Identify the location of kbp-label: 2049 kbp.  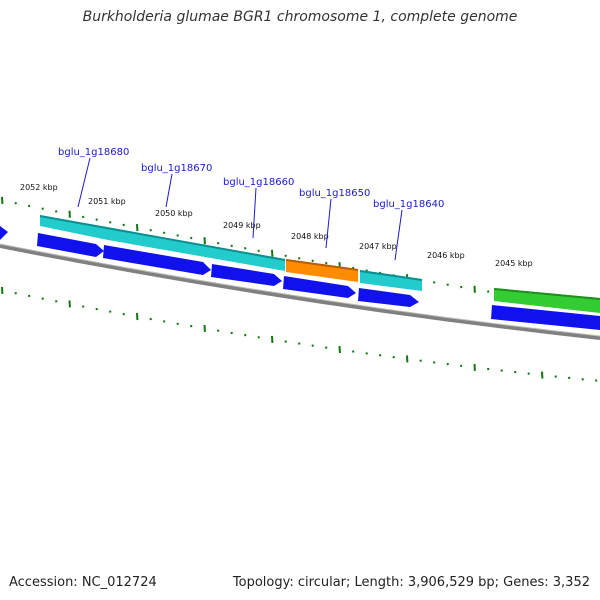
(242, 225).